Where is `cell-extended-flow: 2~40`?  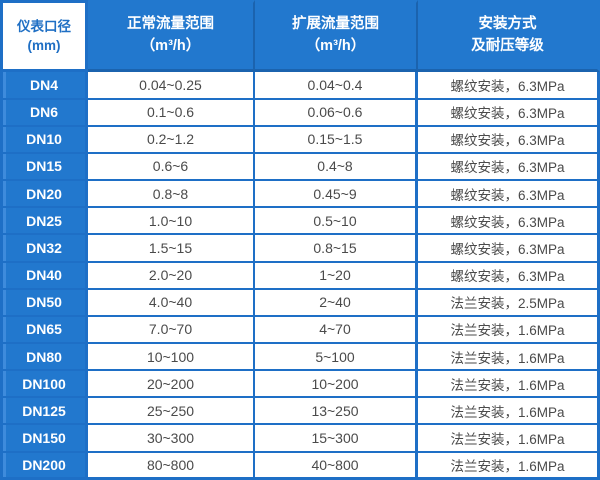 cell-extended-flow: 2~40 is located at coordinates (336, 303).